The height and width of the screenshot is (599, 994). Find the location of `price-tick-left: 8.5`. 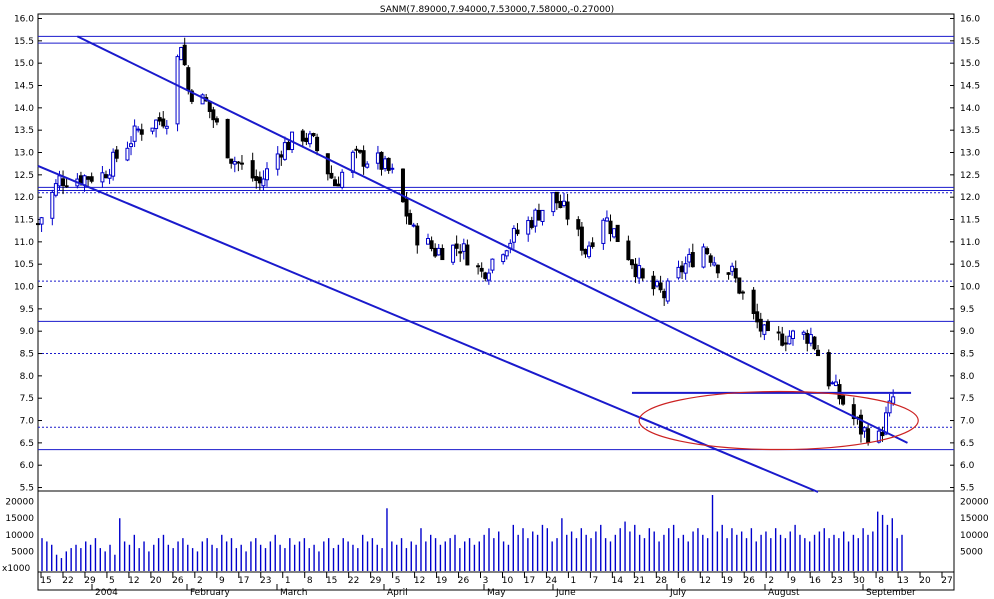

price-tick-left: 8.5 is located at coordinates (27, 355).